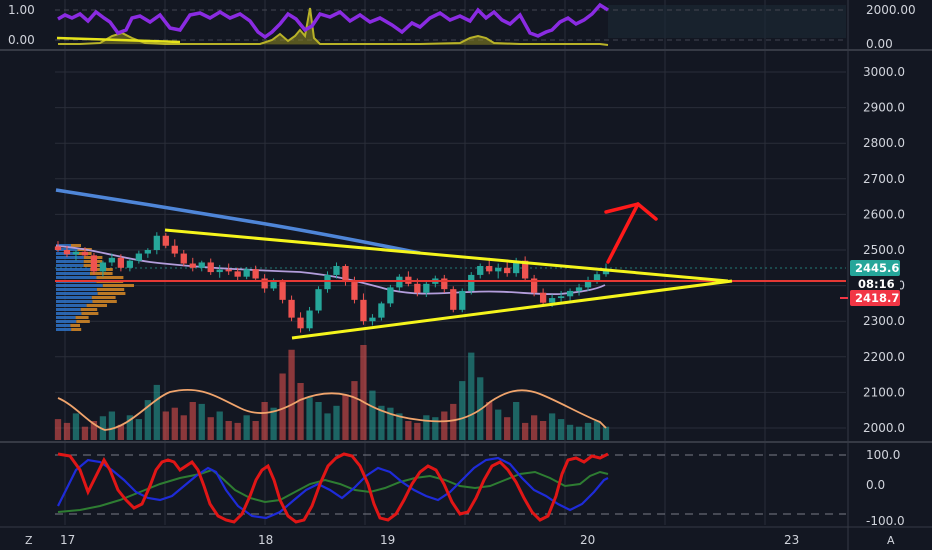 Image resolution: width=932 pixels, height=550 pixels. I want to click on oscillator-panel, so click(450, 488).